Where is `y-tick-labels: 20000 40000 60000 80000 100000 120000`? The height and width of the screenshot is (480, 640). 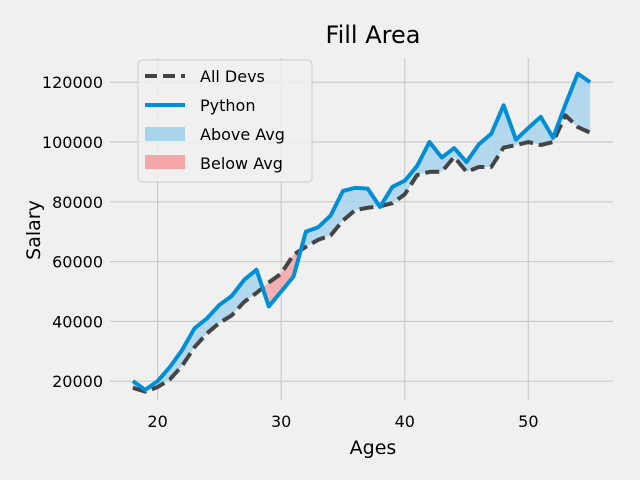
y-tick-labels: 20000 40000 60000 80000 100000 120000 is located at coordinates (72, 232).